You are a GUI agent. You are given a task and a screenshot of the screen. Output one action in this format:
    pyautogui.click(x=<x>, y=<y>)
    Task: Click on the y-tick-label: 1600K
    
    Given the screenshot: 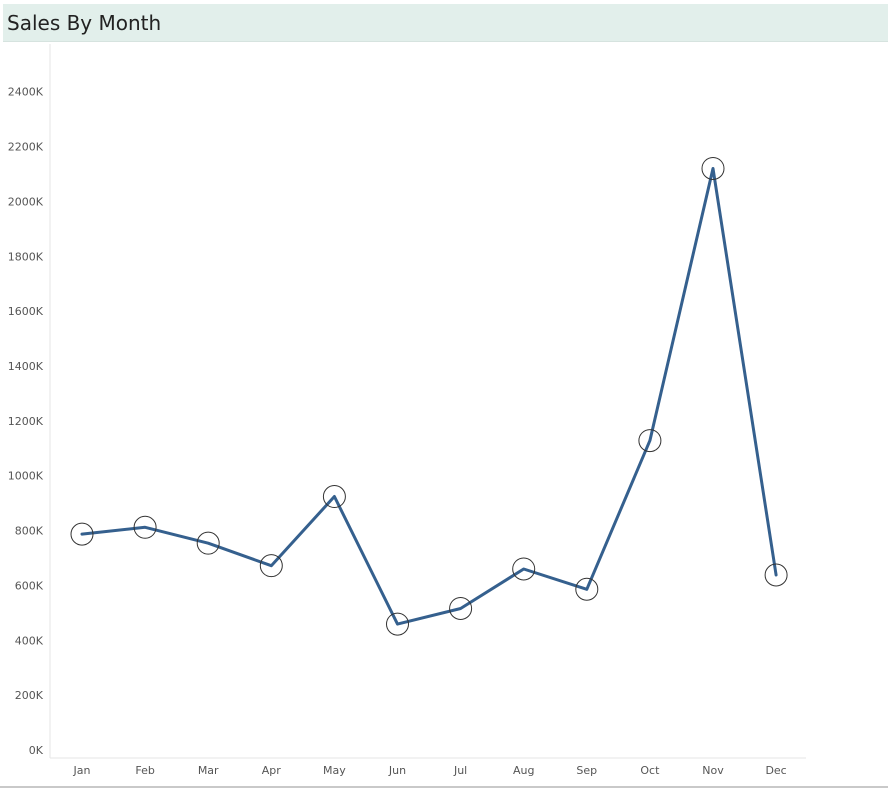 What is the action you would take?
    pyautogui.click(x=26, y=311)
    